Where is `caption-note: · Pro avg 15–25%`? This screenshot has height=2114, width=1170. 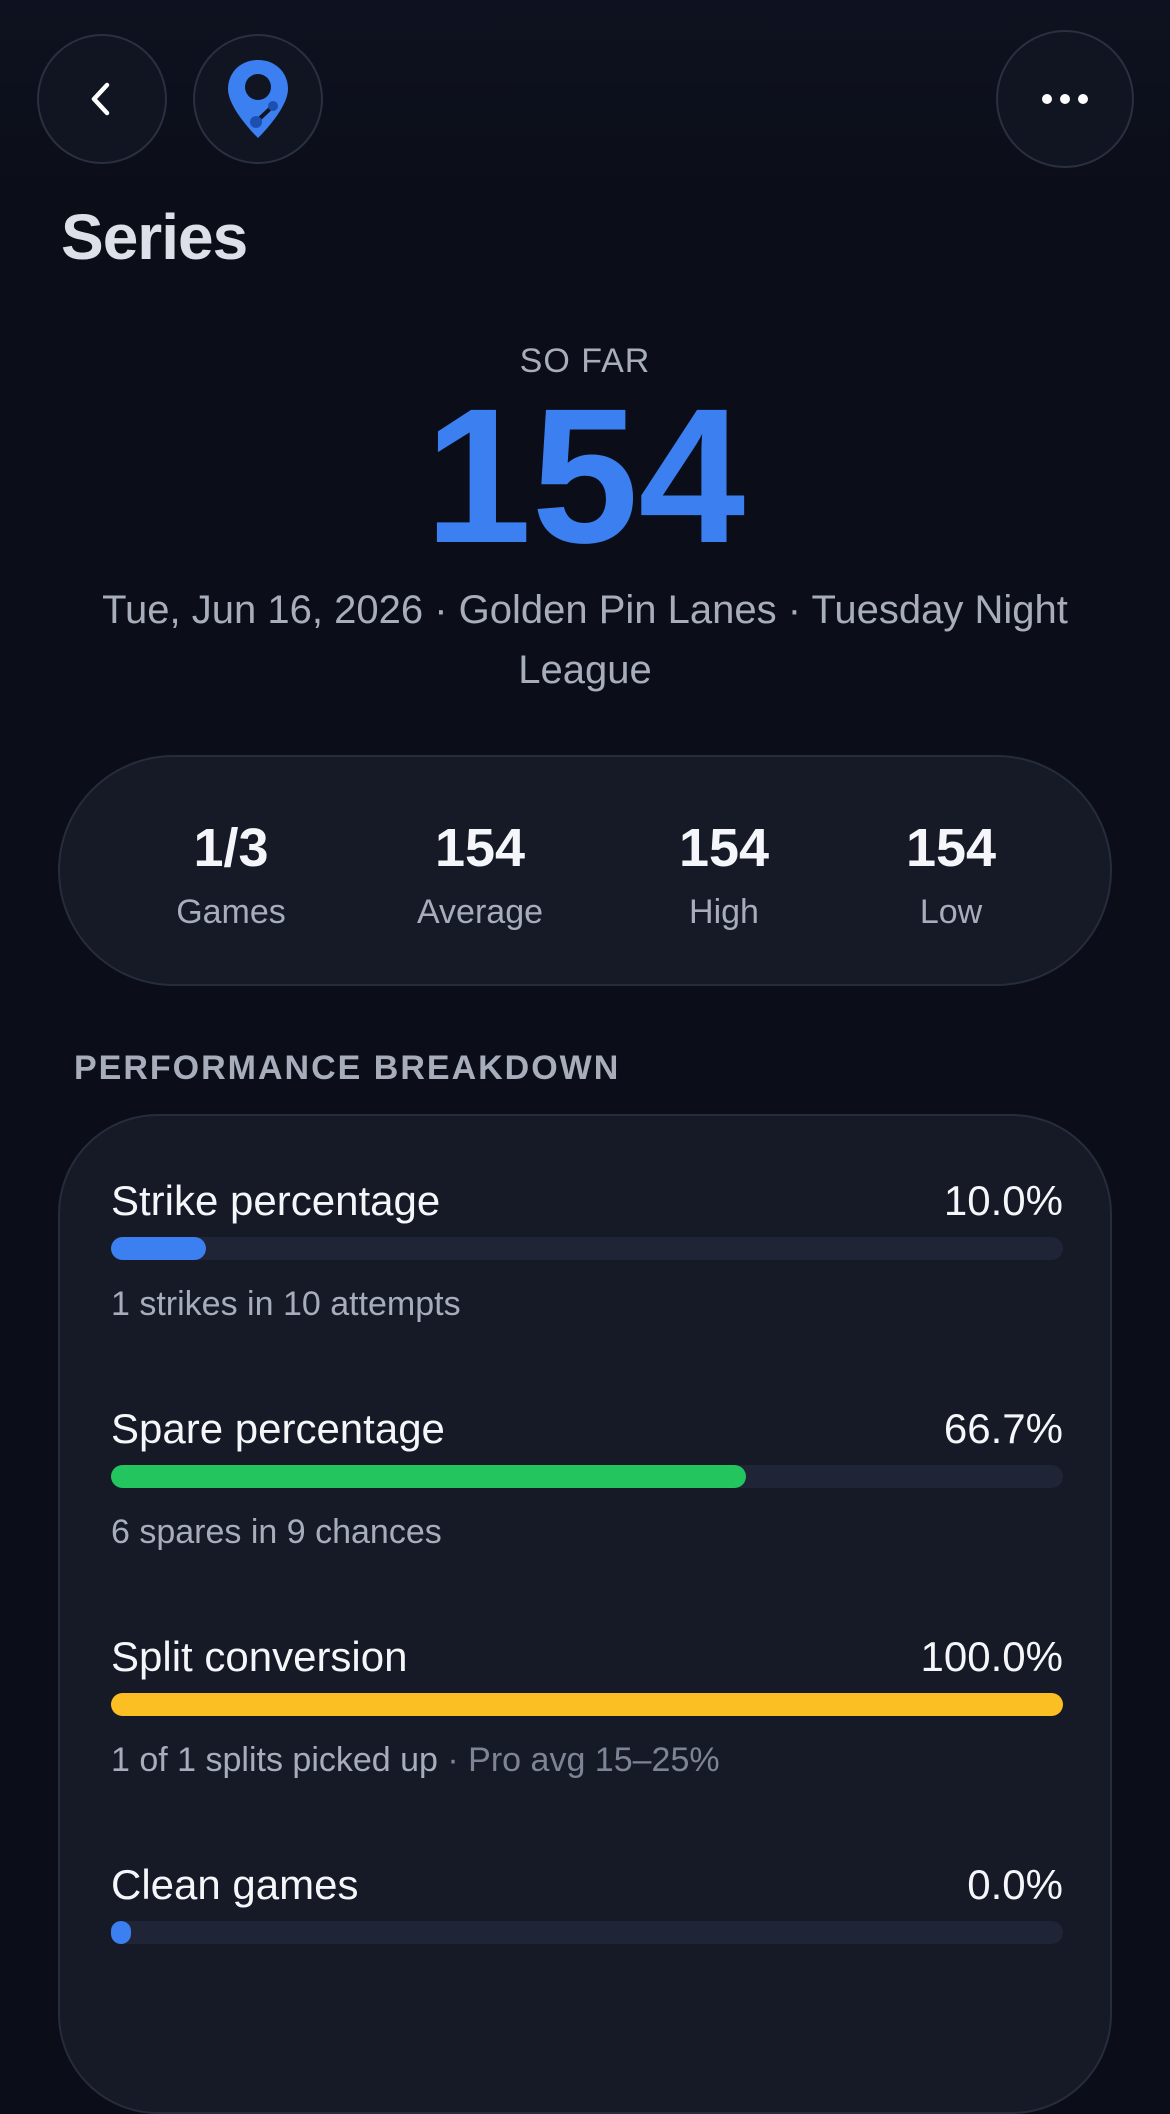
caption-note: · Pro avg 15–25% is located at coordinates (578, 1760).